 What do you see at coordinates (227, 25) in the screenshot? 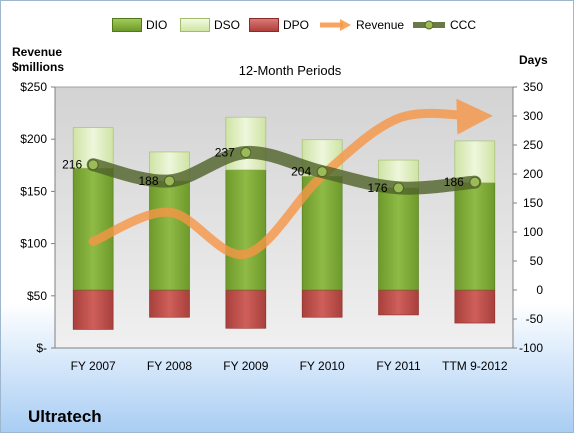
I see `legend-label-dso: DSO` at bounding box center [227, 25].